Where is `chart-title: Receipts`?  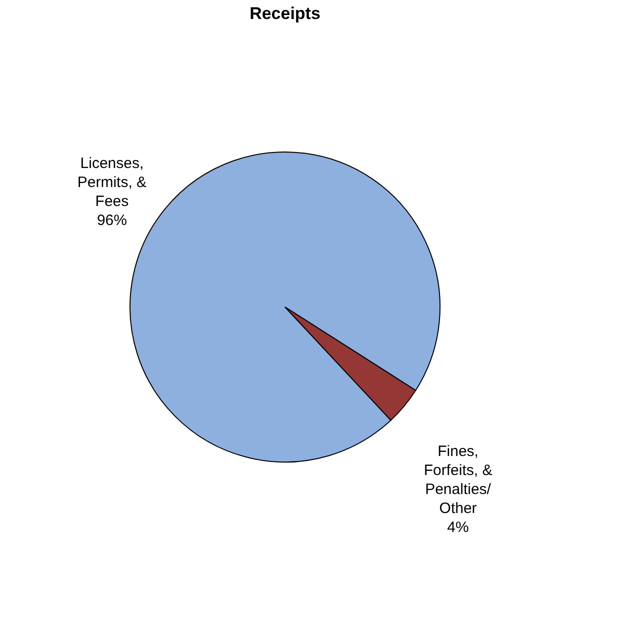
chart-title: Receipts is located at coordinates (285, 13).